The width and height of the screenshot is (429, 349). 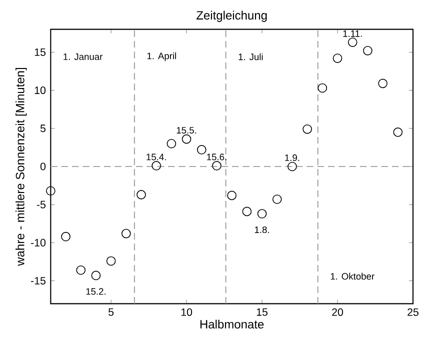 I want to click on annotation: 15.2., so click(x=96, y=291).